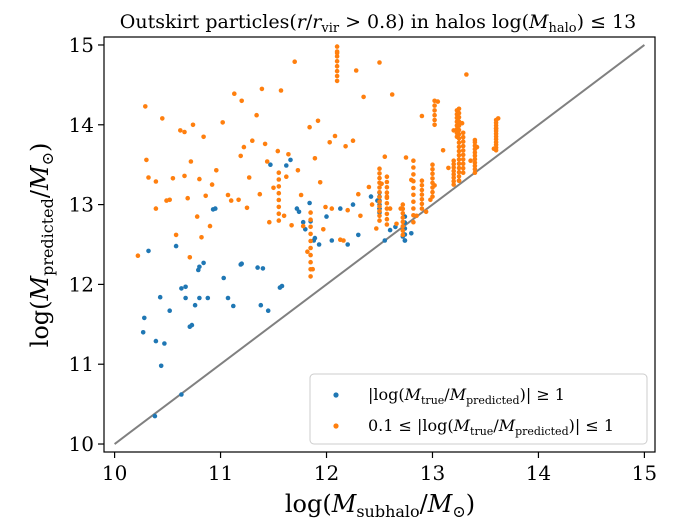 This screenshot has width=690, height=520. I want to click on x-tick-label: 15, so click(644, 473).